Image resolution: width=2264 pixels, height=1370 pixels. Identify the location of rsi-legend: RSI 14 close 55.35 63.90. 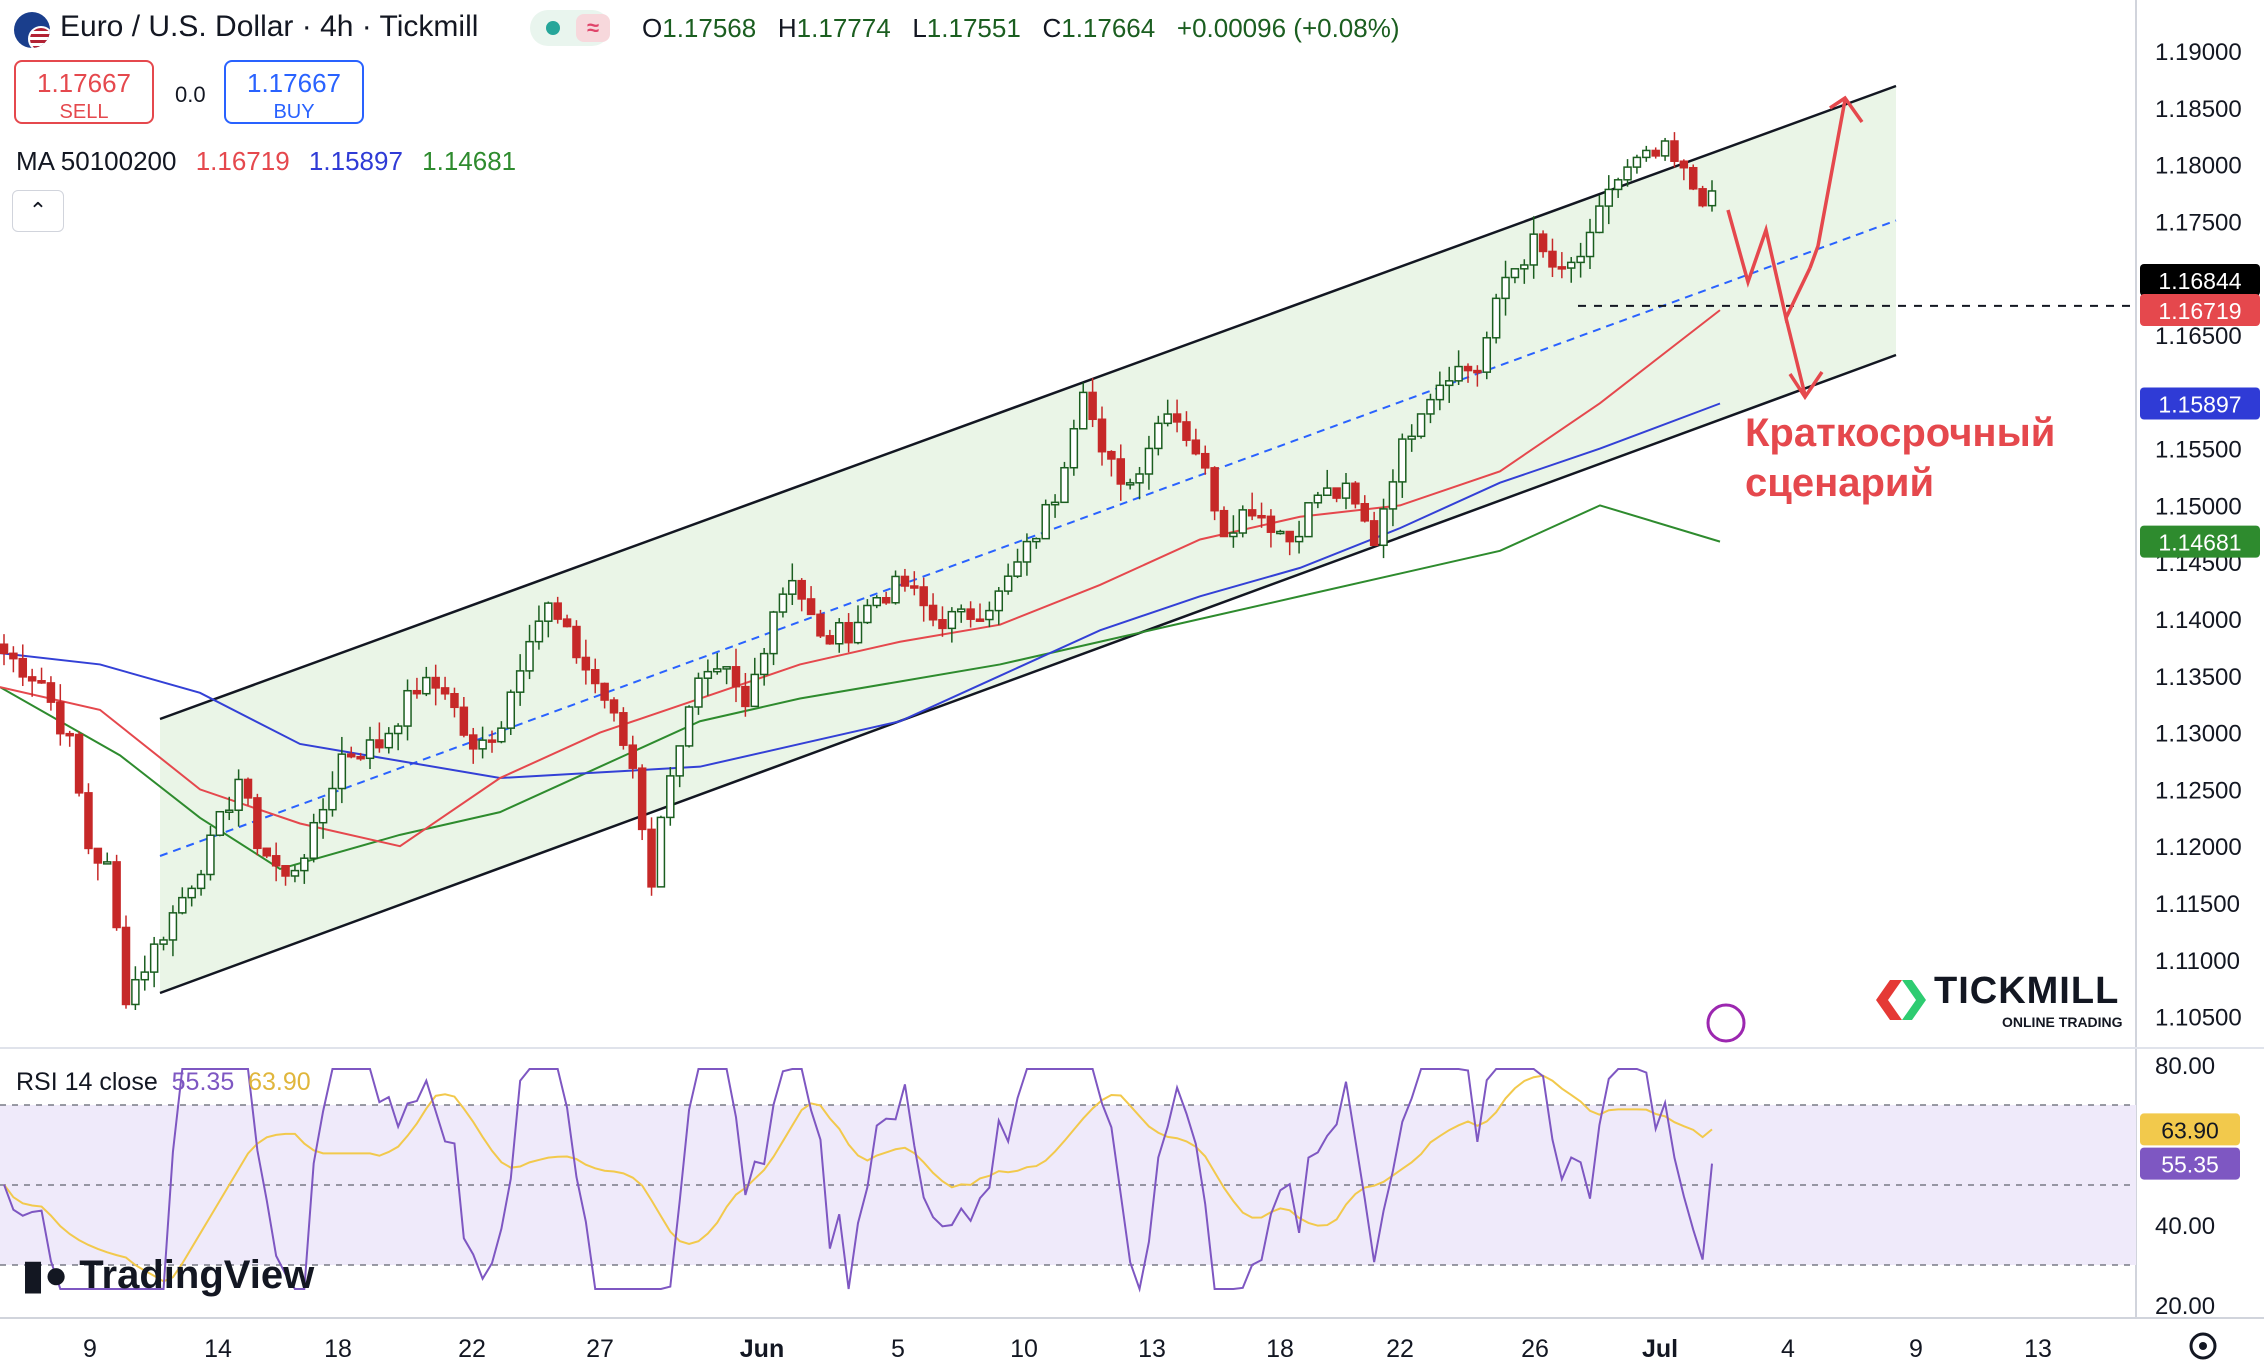
(163, 1082).